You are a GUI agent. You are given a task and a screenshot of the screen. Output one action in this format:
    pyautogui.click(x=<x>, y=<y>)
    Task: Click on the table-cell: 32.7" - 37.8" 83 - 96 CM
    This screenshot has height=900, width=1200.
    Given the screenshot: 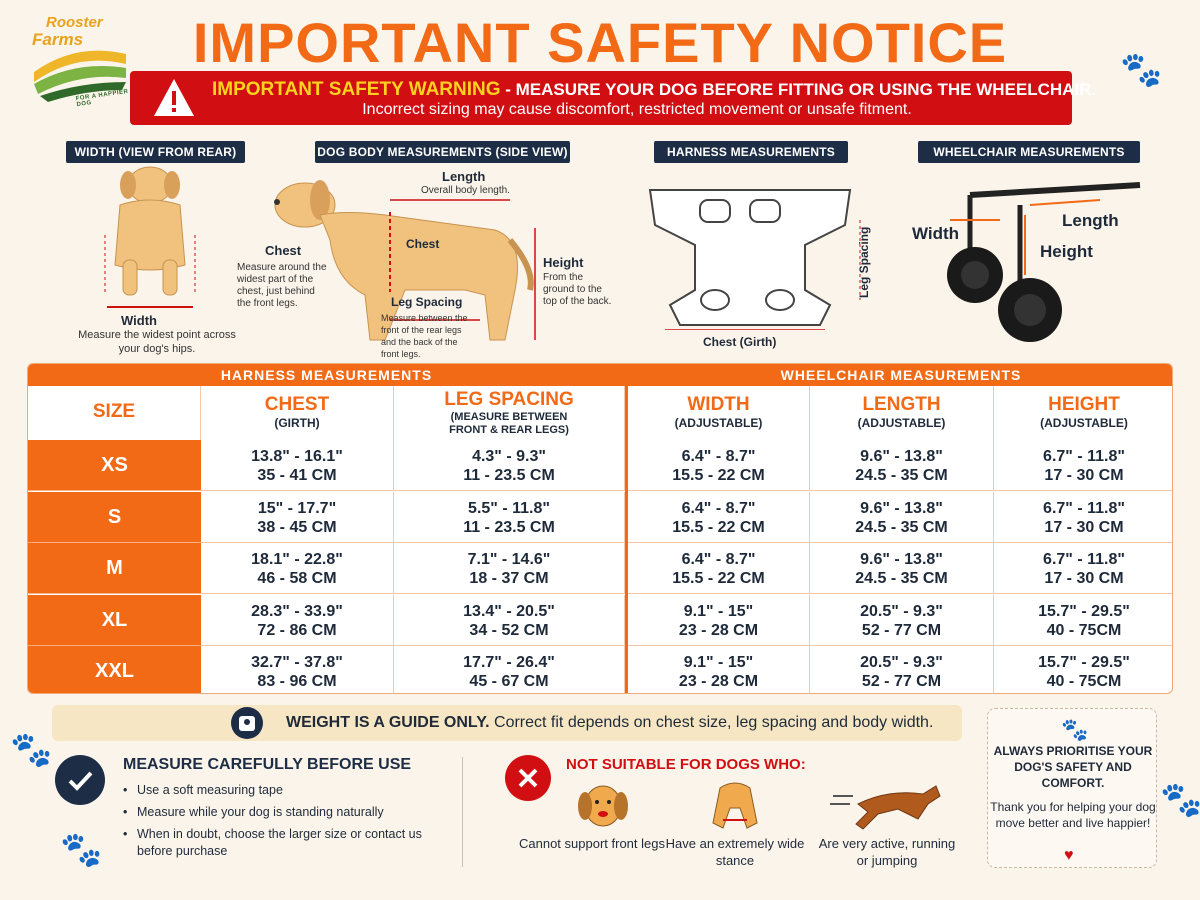 What is the action you would take?
    pyautogui.click(x=297, y=669)
    